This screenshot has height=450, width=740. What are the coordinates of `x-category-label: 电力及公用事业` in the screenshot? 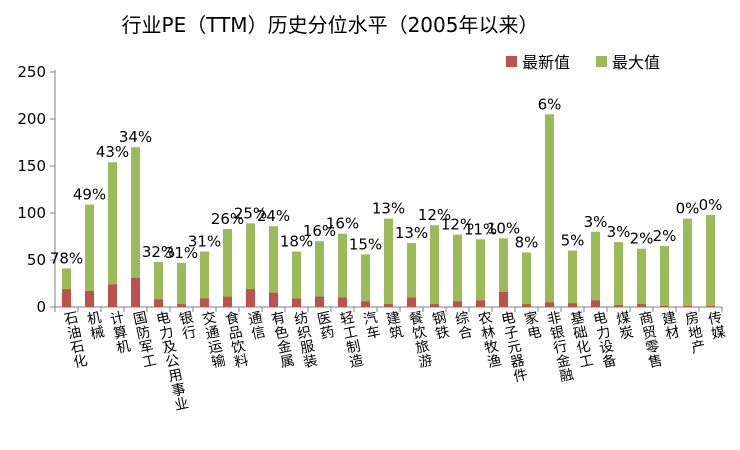 It's located at (172, 362).